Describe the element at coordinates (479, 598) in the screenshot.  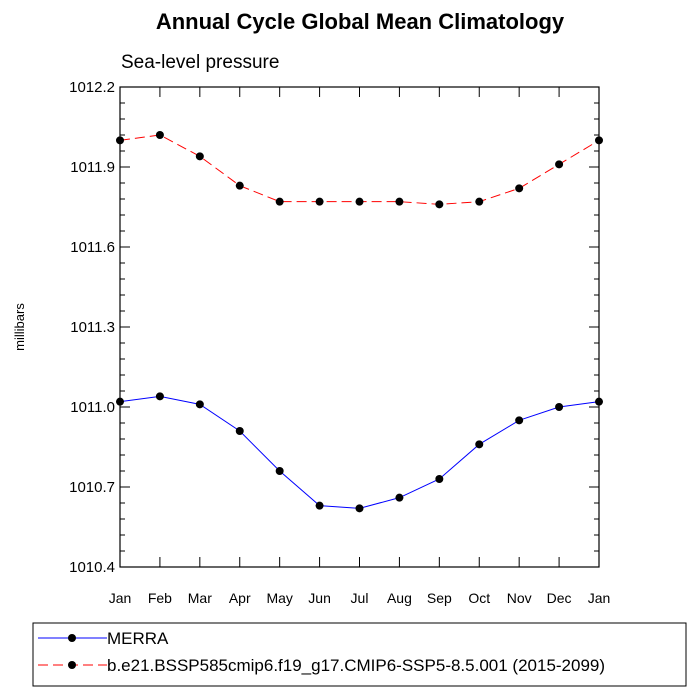
I see `x-tick-label: Oct` at that location.